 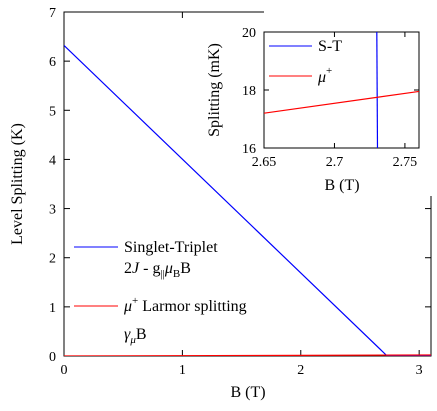 I want to click on inset-x-tick-label: 2.65, so click(x=264, y=162).